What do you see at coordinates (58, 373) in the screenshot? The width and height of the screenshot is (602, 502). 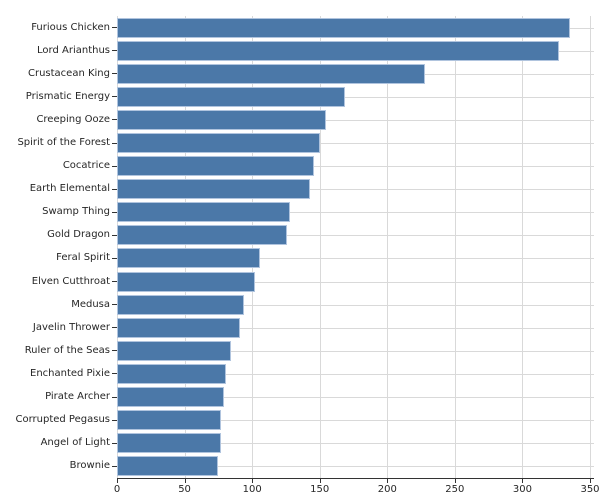 I see `y-tick-row: Enchanted Pixie` at bounding box center [58, 373].